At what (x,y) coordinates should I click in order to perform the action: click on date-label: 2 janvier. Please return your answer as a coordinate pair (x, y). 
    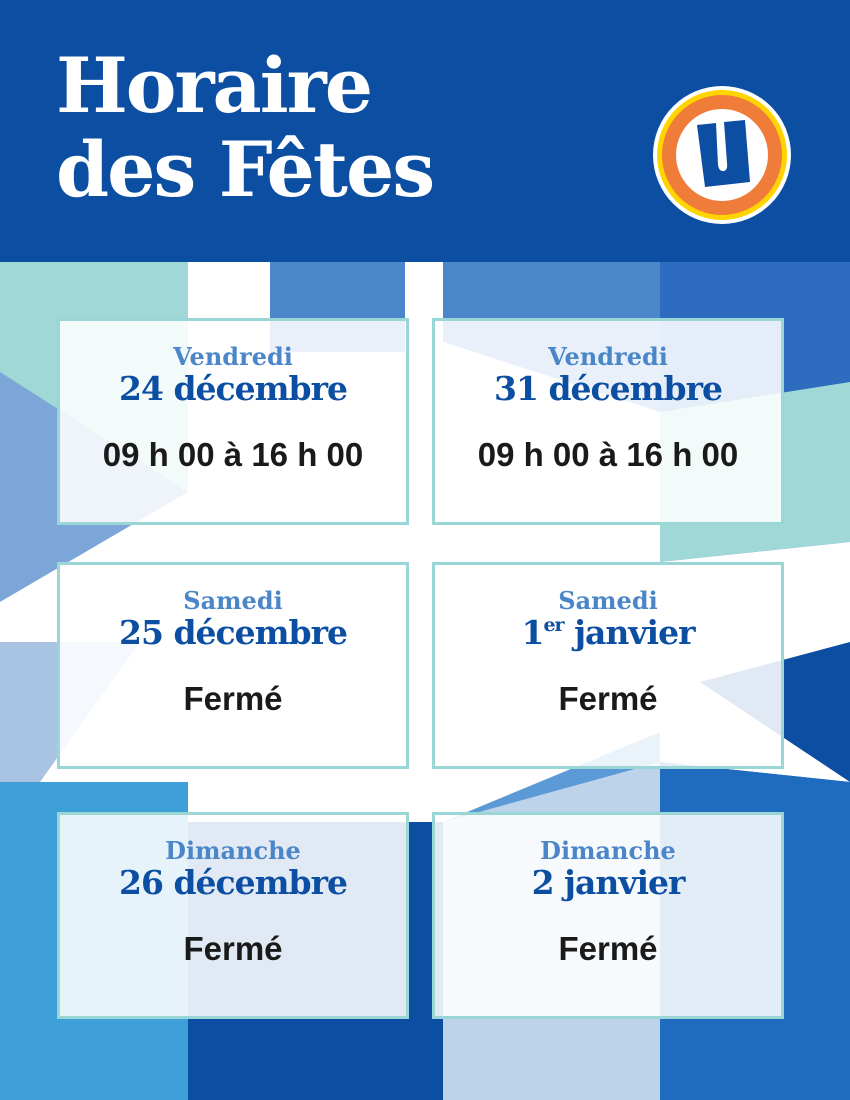
    Looking at the image, I should click on (608, 882).